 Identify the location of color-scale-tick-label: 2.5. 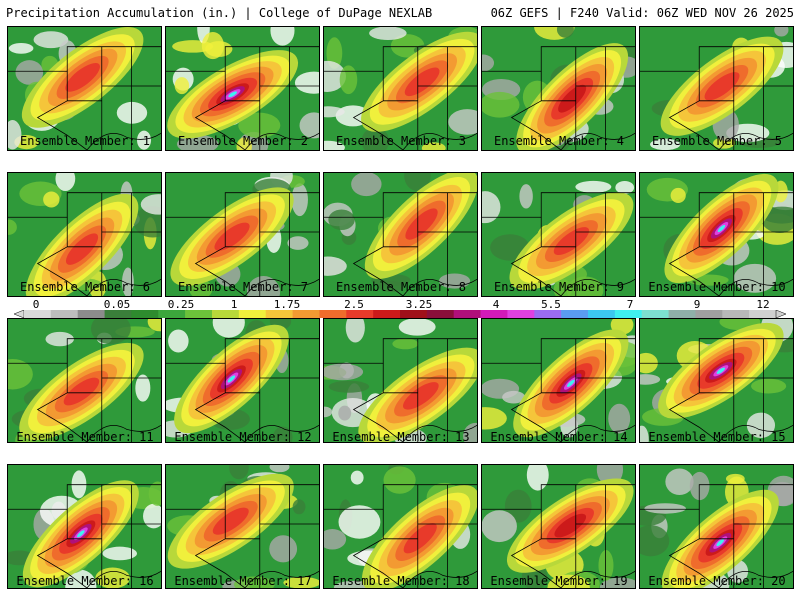
(354, 304).